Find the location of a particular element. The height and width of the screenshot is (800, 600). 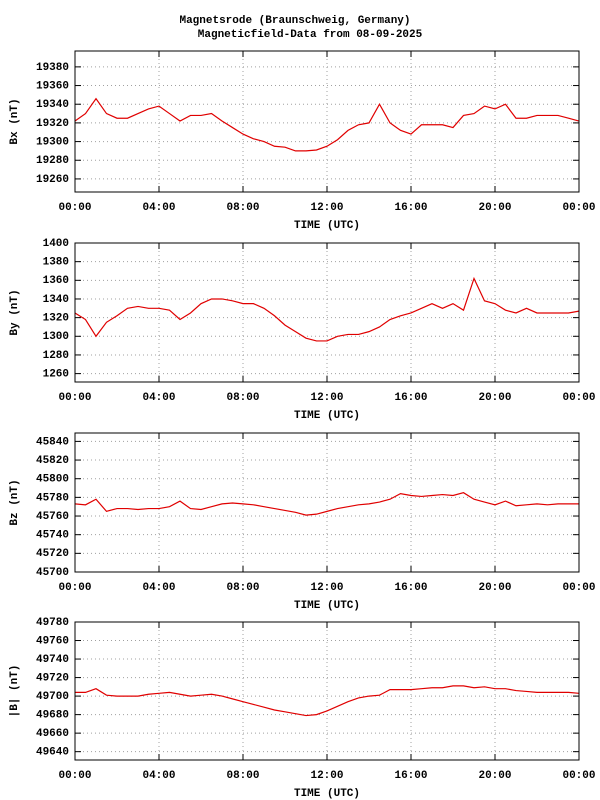

y-tick-label: 45800 is located at coordinates (52, 480).